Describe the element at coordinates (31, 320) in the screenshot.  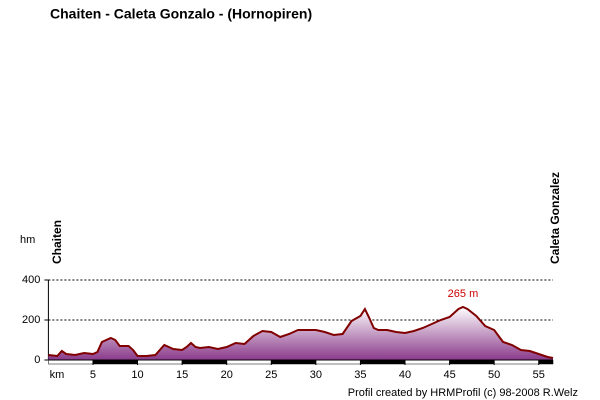
I see `y-tick-label: 200` at that location.